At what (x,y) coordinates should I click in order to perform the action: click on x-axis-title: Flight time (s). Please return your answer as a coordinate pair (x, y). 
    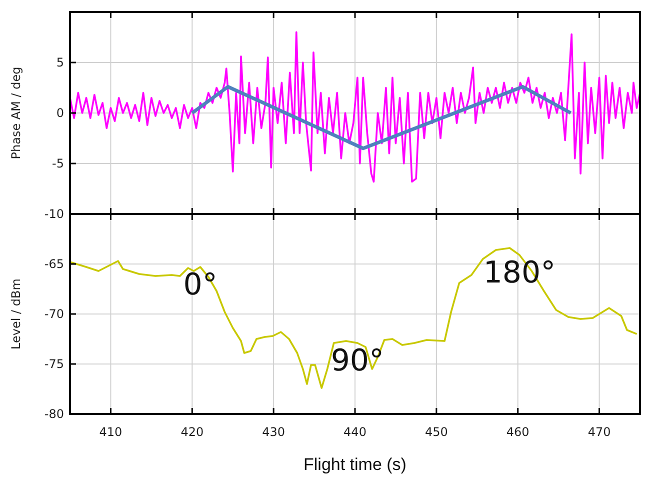
    Looking at the image, I should click on (355, 464).